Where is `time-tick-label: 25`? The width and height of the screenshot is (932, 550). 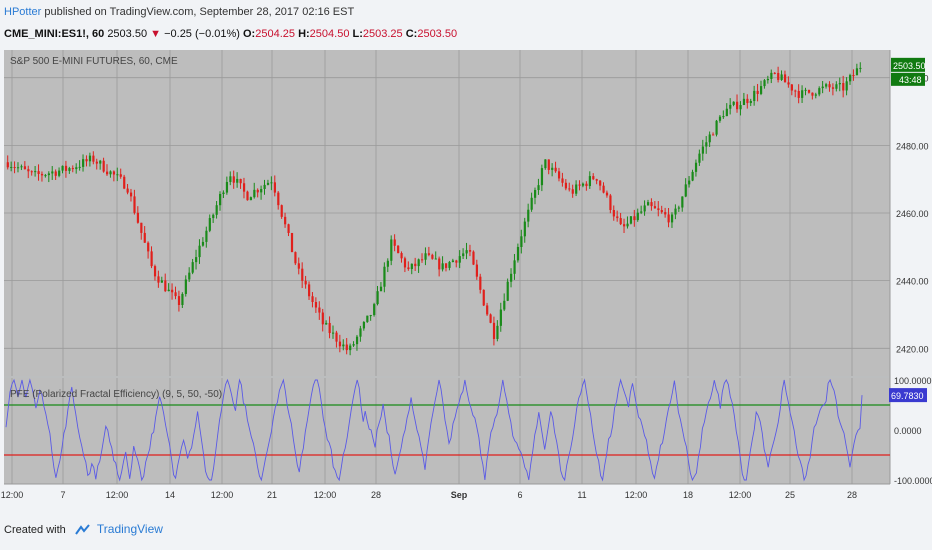
time-tick-label: 25 is located at coordinates (790, 495).